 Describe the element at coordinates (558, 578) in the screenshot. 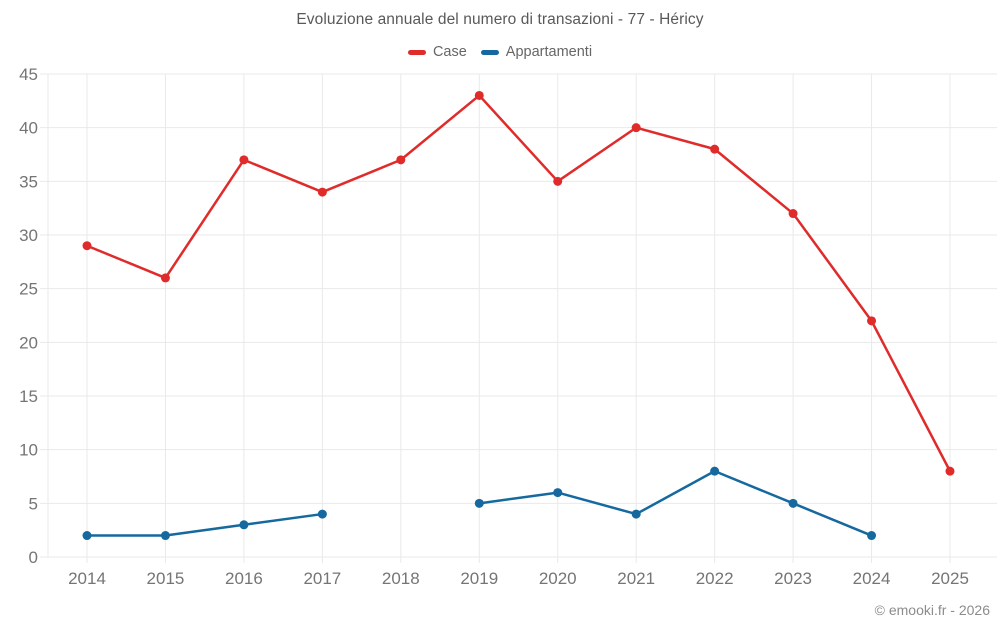

I see `x-tick-label: 2020` at that location.